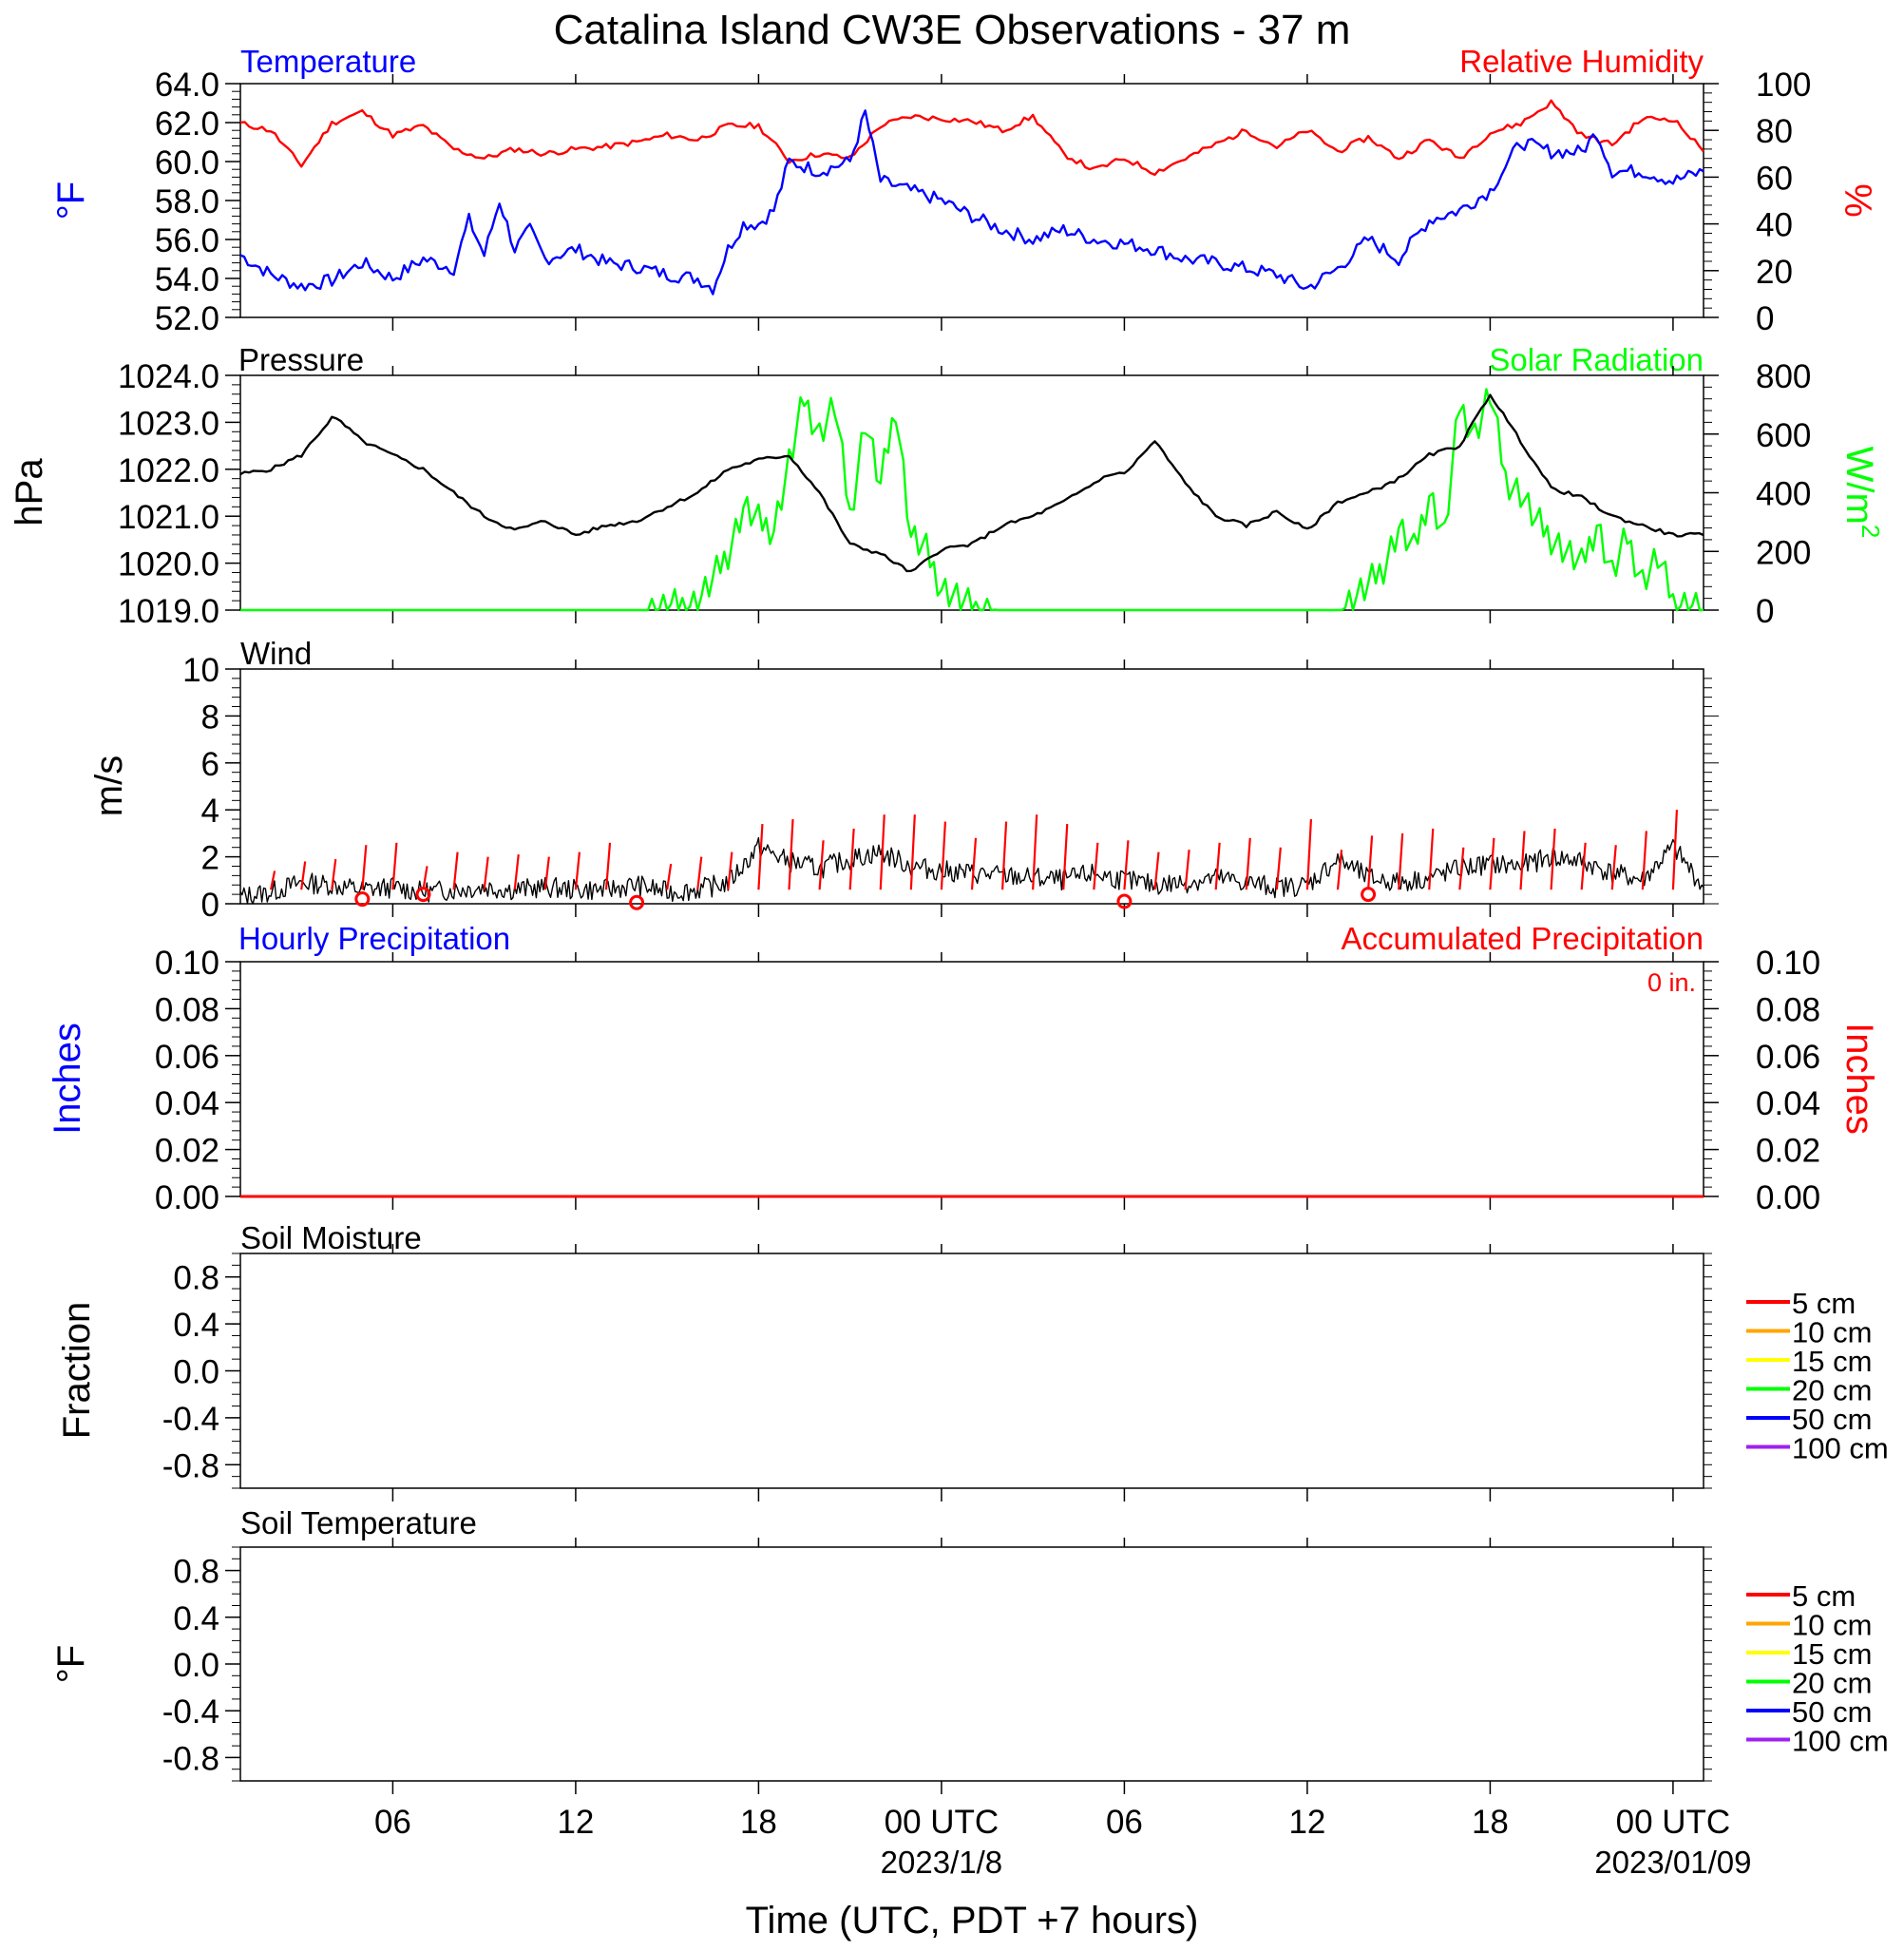 The image size is (1904, 1951). I want to click on x-axis-label: Time (UTC, PDT +7 hours), so click(972, 1920).